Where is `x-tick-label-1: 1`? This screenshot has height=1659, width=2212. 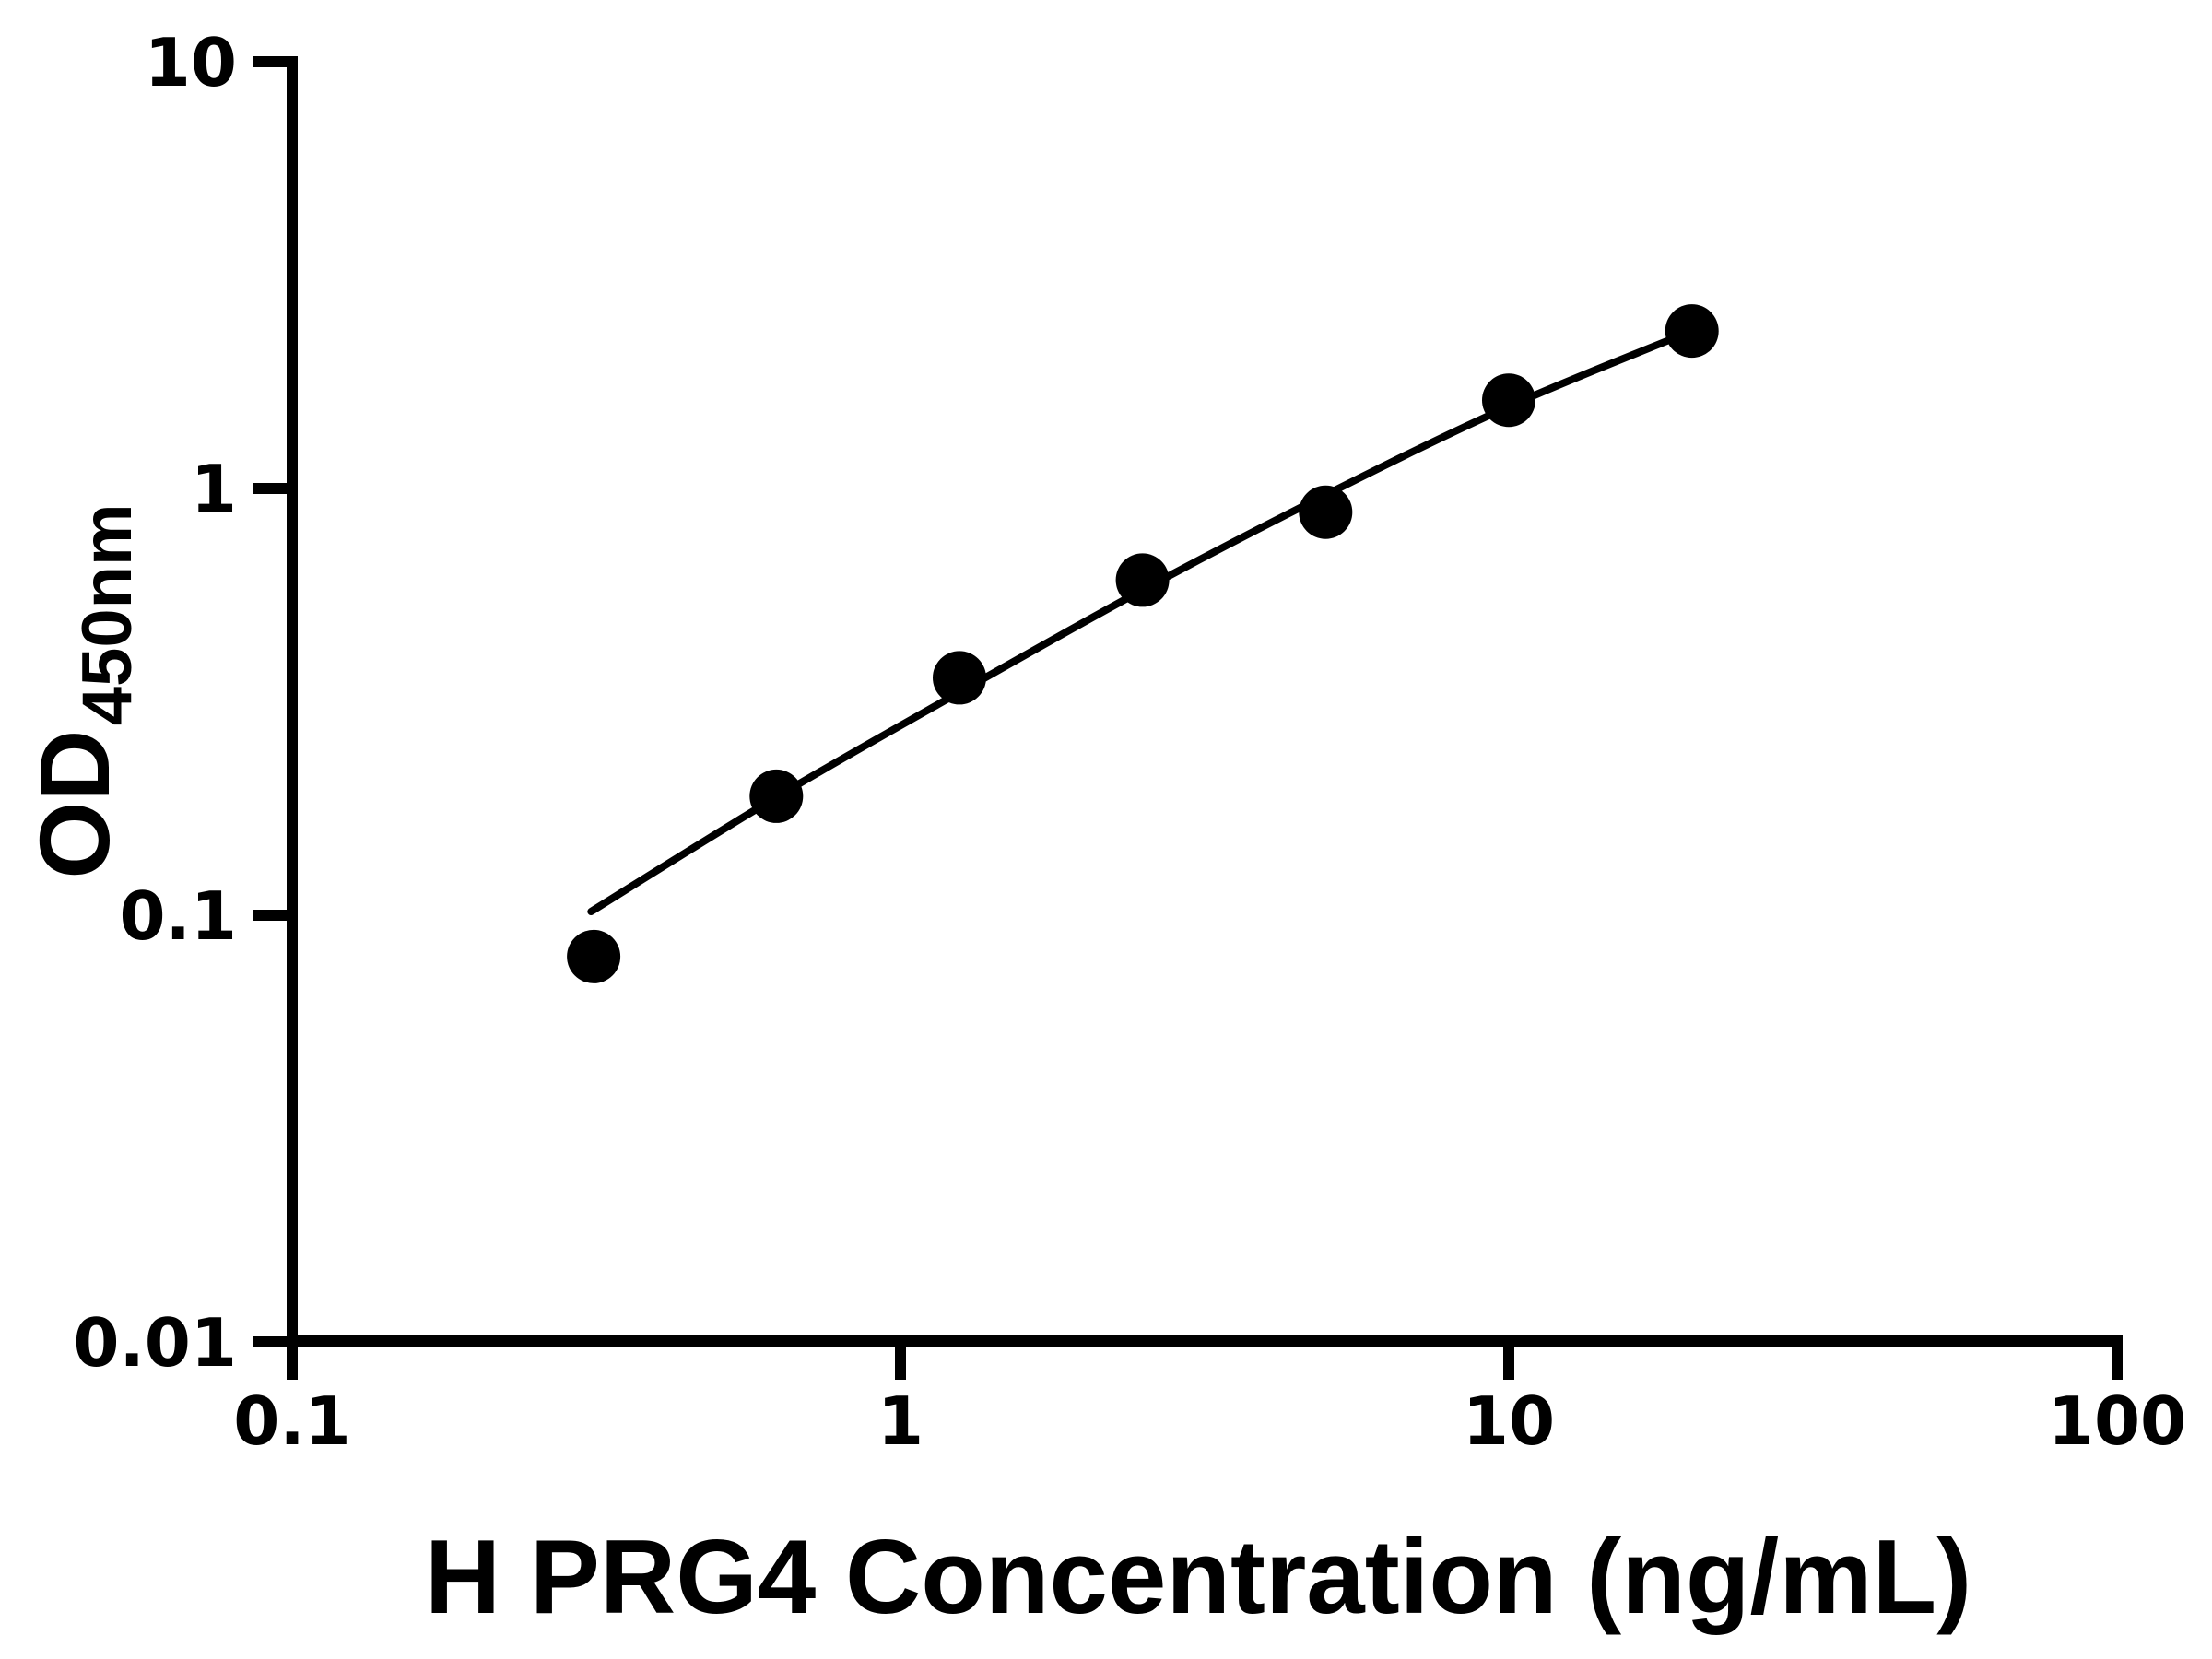
x-tick-label-1: 1 is located at coordinates (900, 1421).